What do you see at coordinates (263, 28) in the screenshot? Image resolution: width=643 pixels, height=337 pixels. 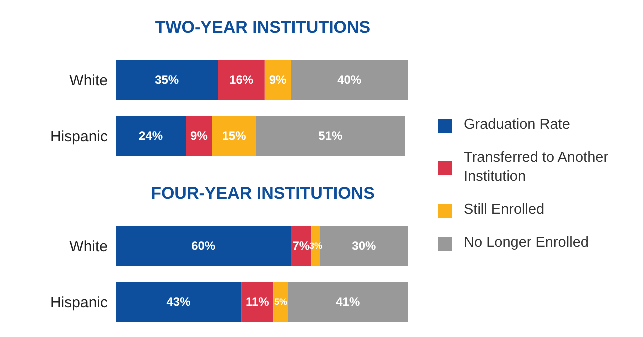 I see `chart-title: TWO-YEAR INSTITUTIONS` at bounding box center [263, 28].